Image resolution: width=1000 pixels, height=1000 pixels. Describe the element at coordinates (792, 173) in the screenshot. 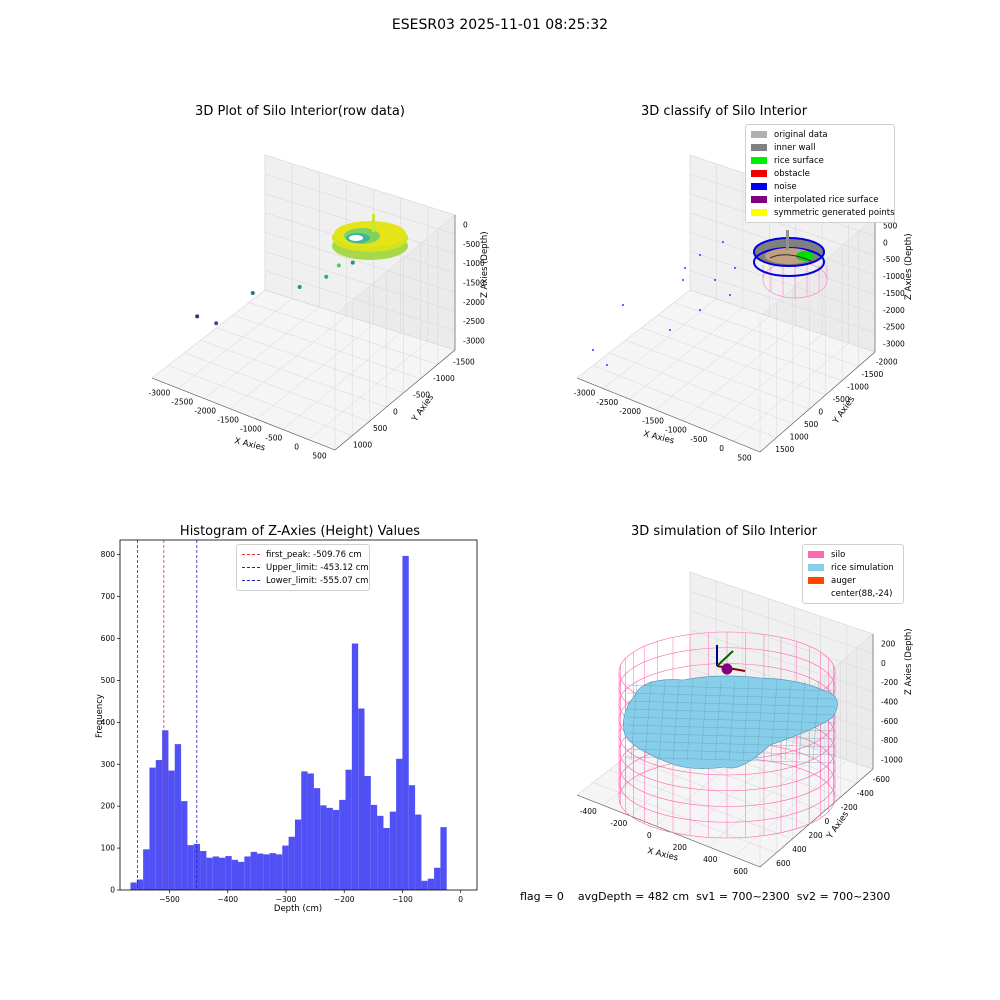

I see `legend-label: obstacle` at that location.